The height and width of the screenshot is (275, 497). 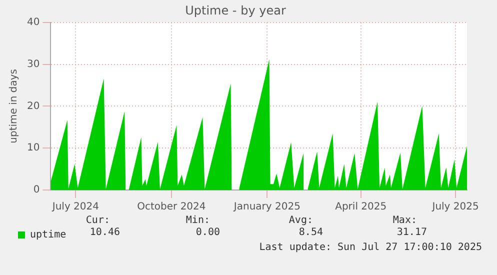 I want to click on text: 10.46, so click(x=105, y=232).